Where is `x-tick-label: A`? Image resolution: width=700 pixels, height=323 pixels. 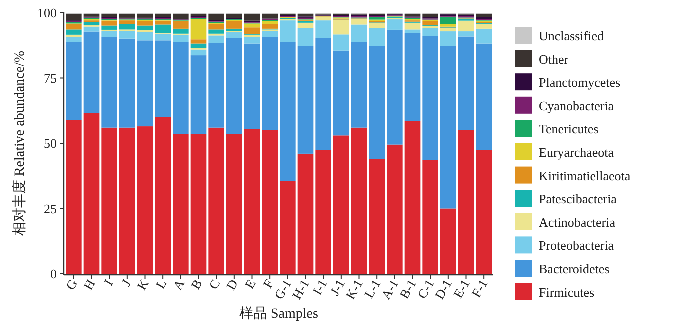 x-tick-label: A is located at coordinates (179, 284).